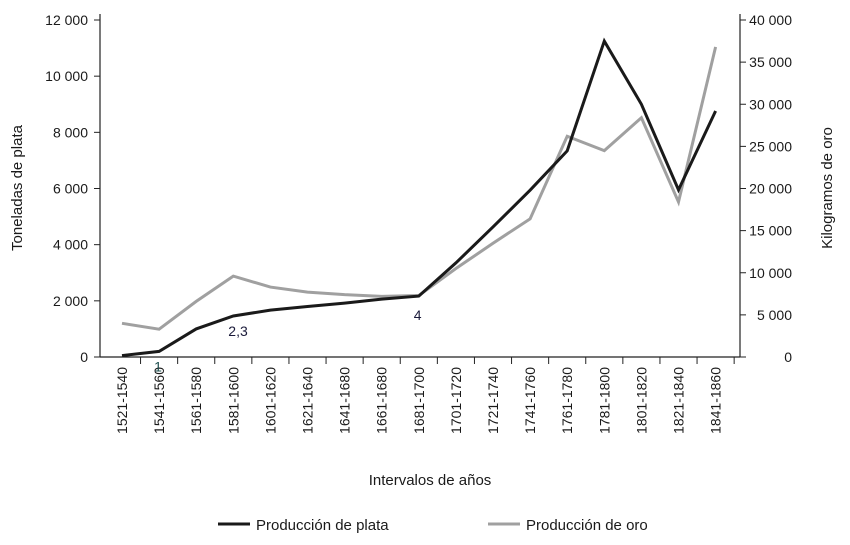 This screenshot has width=850, height=545. I want to click on x-tick-label: 1661-1680, so click(382, 400).